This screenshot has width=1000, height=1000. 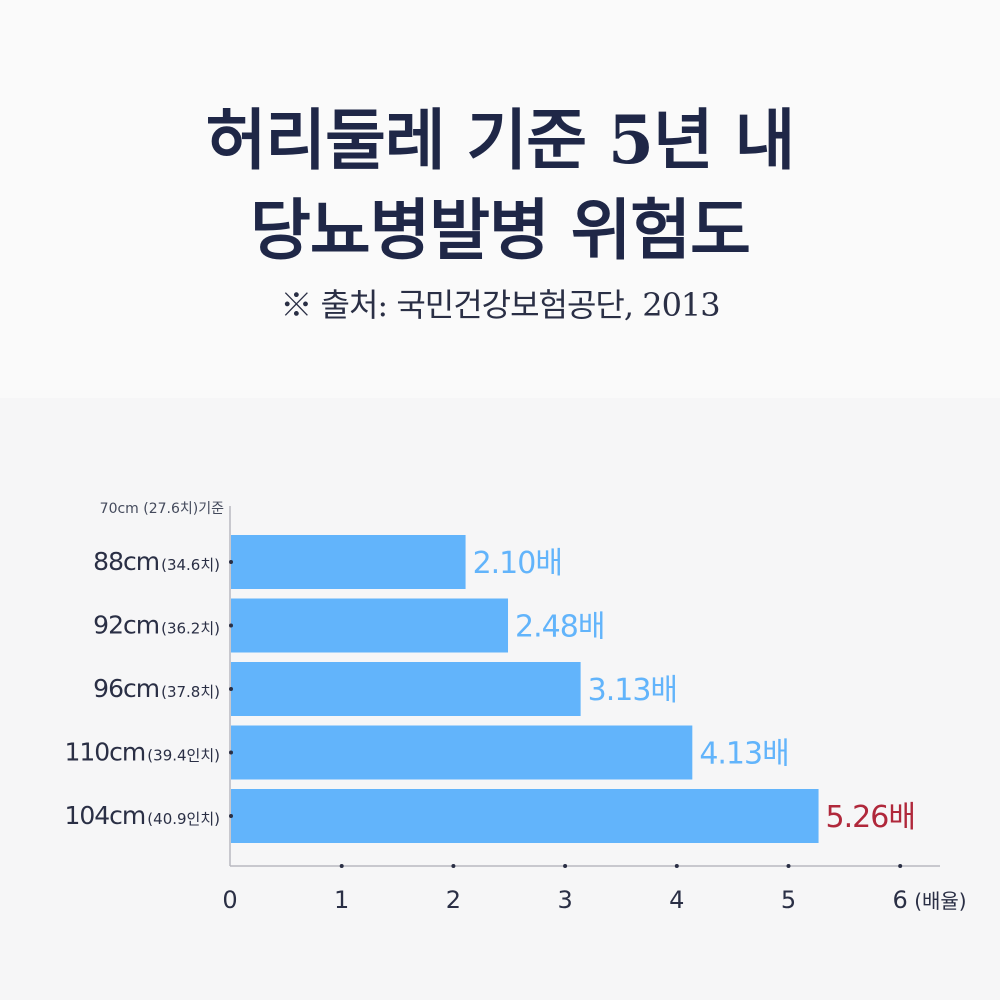 What do you see at coordinates (500, 305) in the screenshot?
I see `source-note: ※ 출처: 국민건강보험공단, 2013` at bounding box center [500, 305].